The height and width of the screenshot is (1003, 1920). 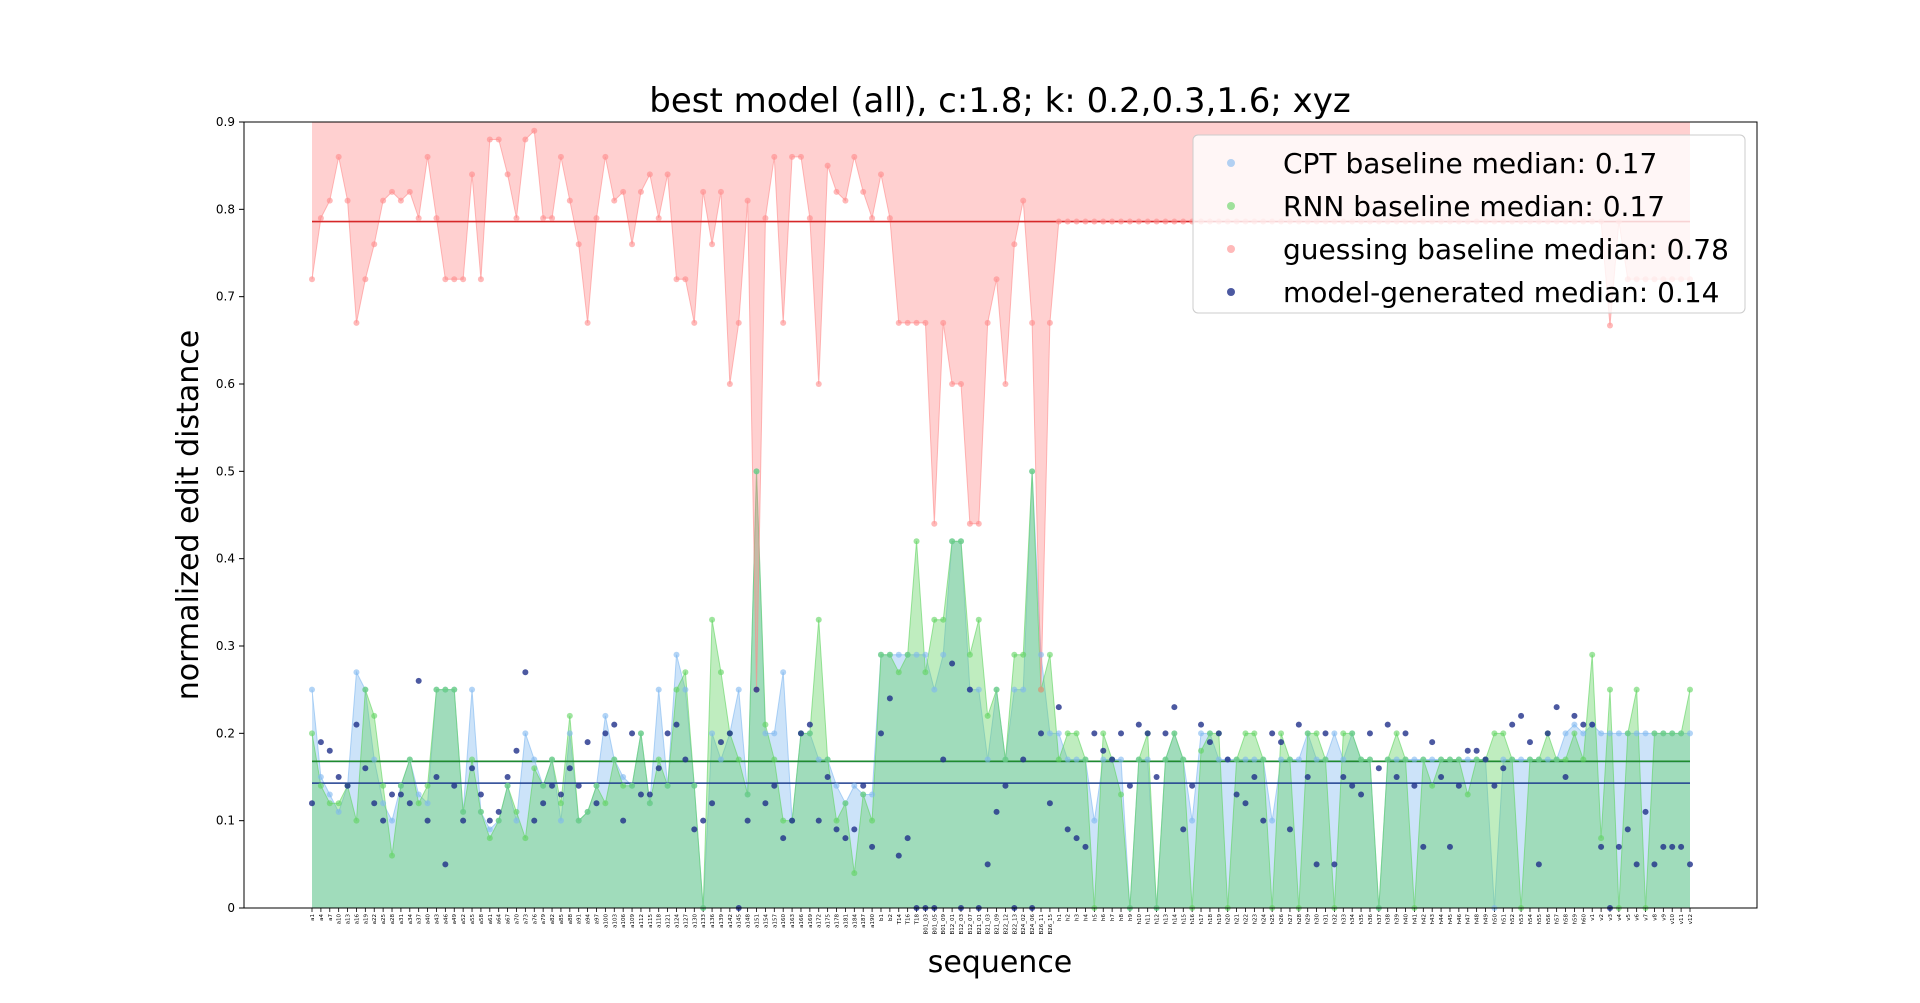 What do you see at coordinates (1291, 918) in the screenshot?
I see `x-tick-label: h27` at bounding box center [1291, 918].